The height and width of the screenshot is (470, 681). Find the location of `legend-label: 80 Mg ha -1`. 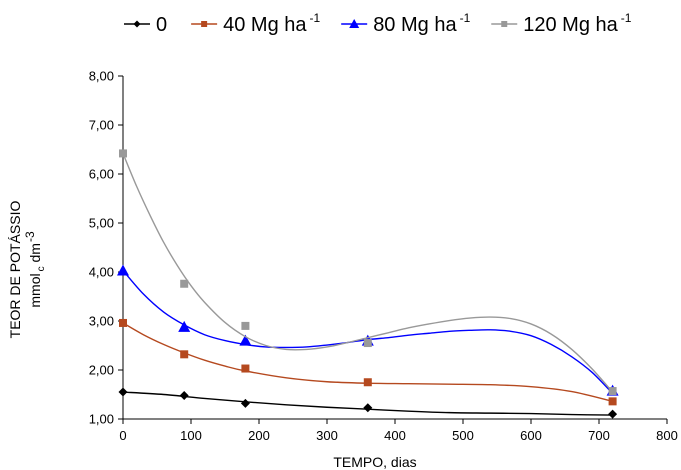

legend-label: 80 Mg ha -1 is located at coordinates (421, 23).